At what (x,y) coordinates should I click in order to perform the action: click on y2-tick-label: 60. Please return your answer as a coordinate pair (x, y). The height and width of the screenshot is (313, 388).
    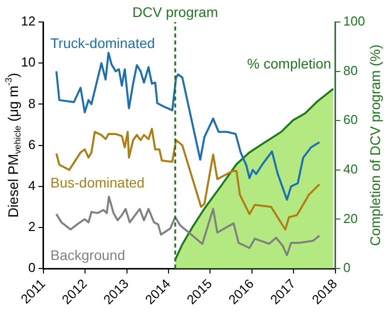
    Looking at the image, I should click on (350, 120).